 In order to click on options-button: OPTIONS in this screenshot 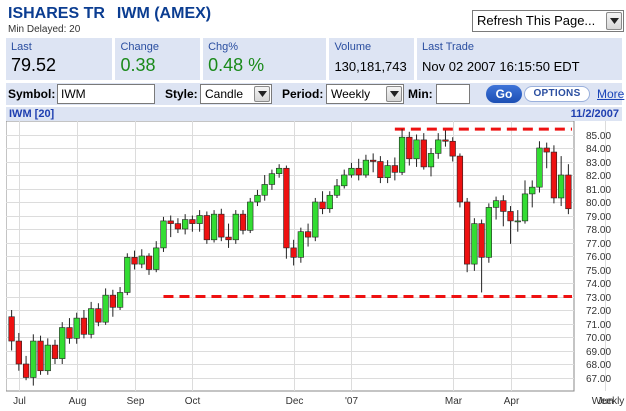, I will do `click(557, 94)`.